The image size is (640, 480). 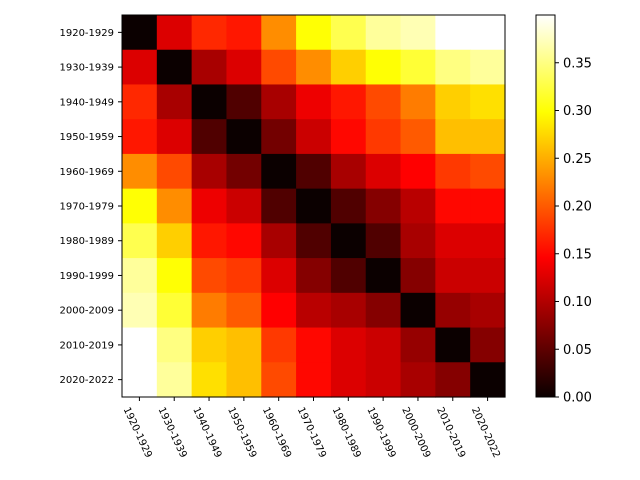 I want to click on colorbar-tick-label: 0.35, so click(x=577, y=63).